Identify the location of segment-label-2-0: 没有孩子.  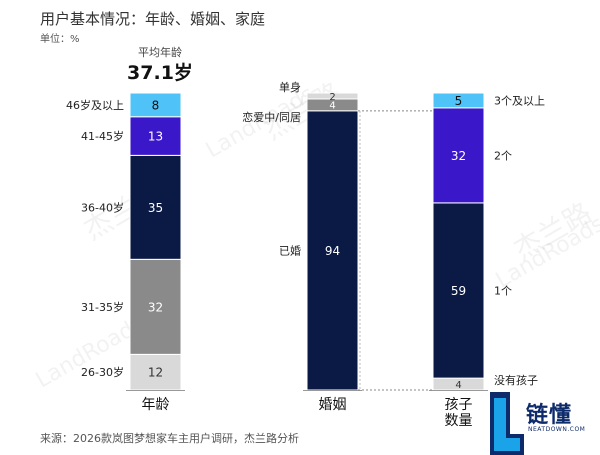
(516, 380).